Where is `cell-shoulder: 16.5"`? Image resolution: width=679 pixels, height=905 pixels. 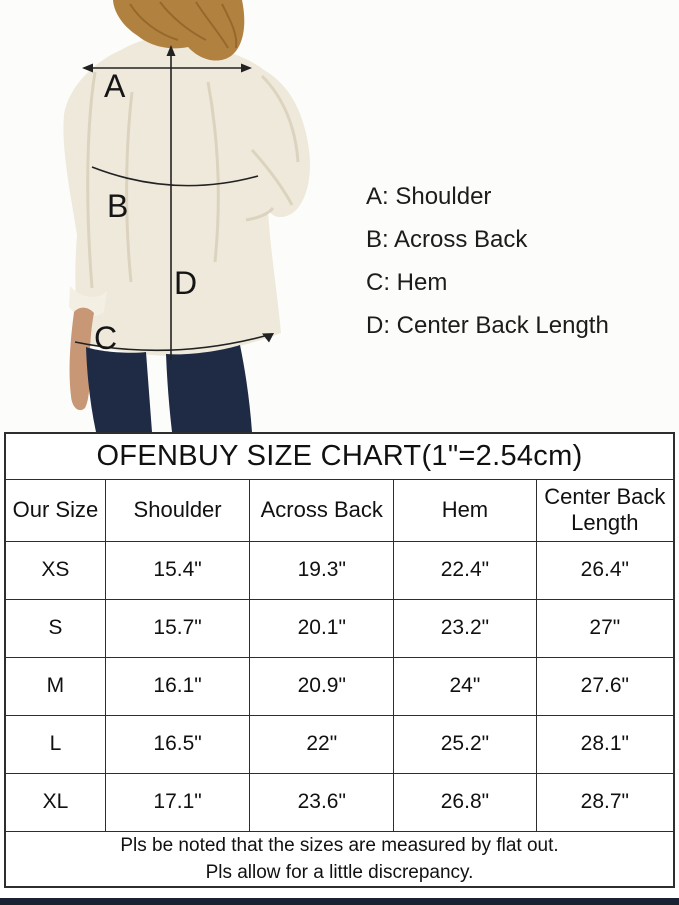 cell-shoulder: 16.5" is located at coordinates (177, 744).